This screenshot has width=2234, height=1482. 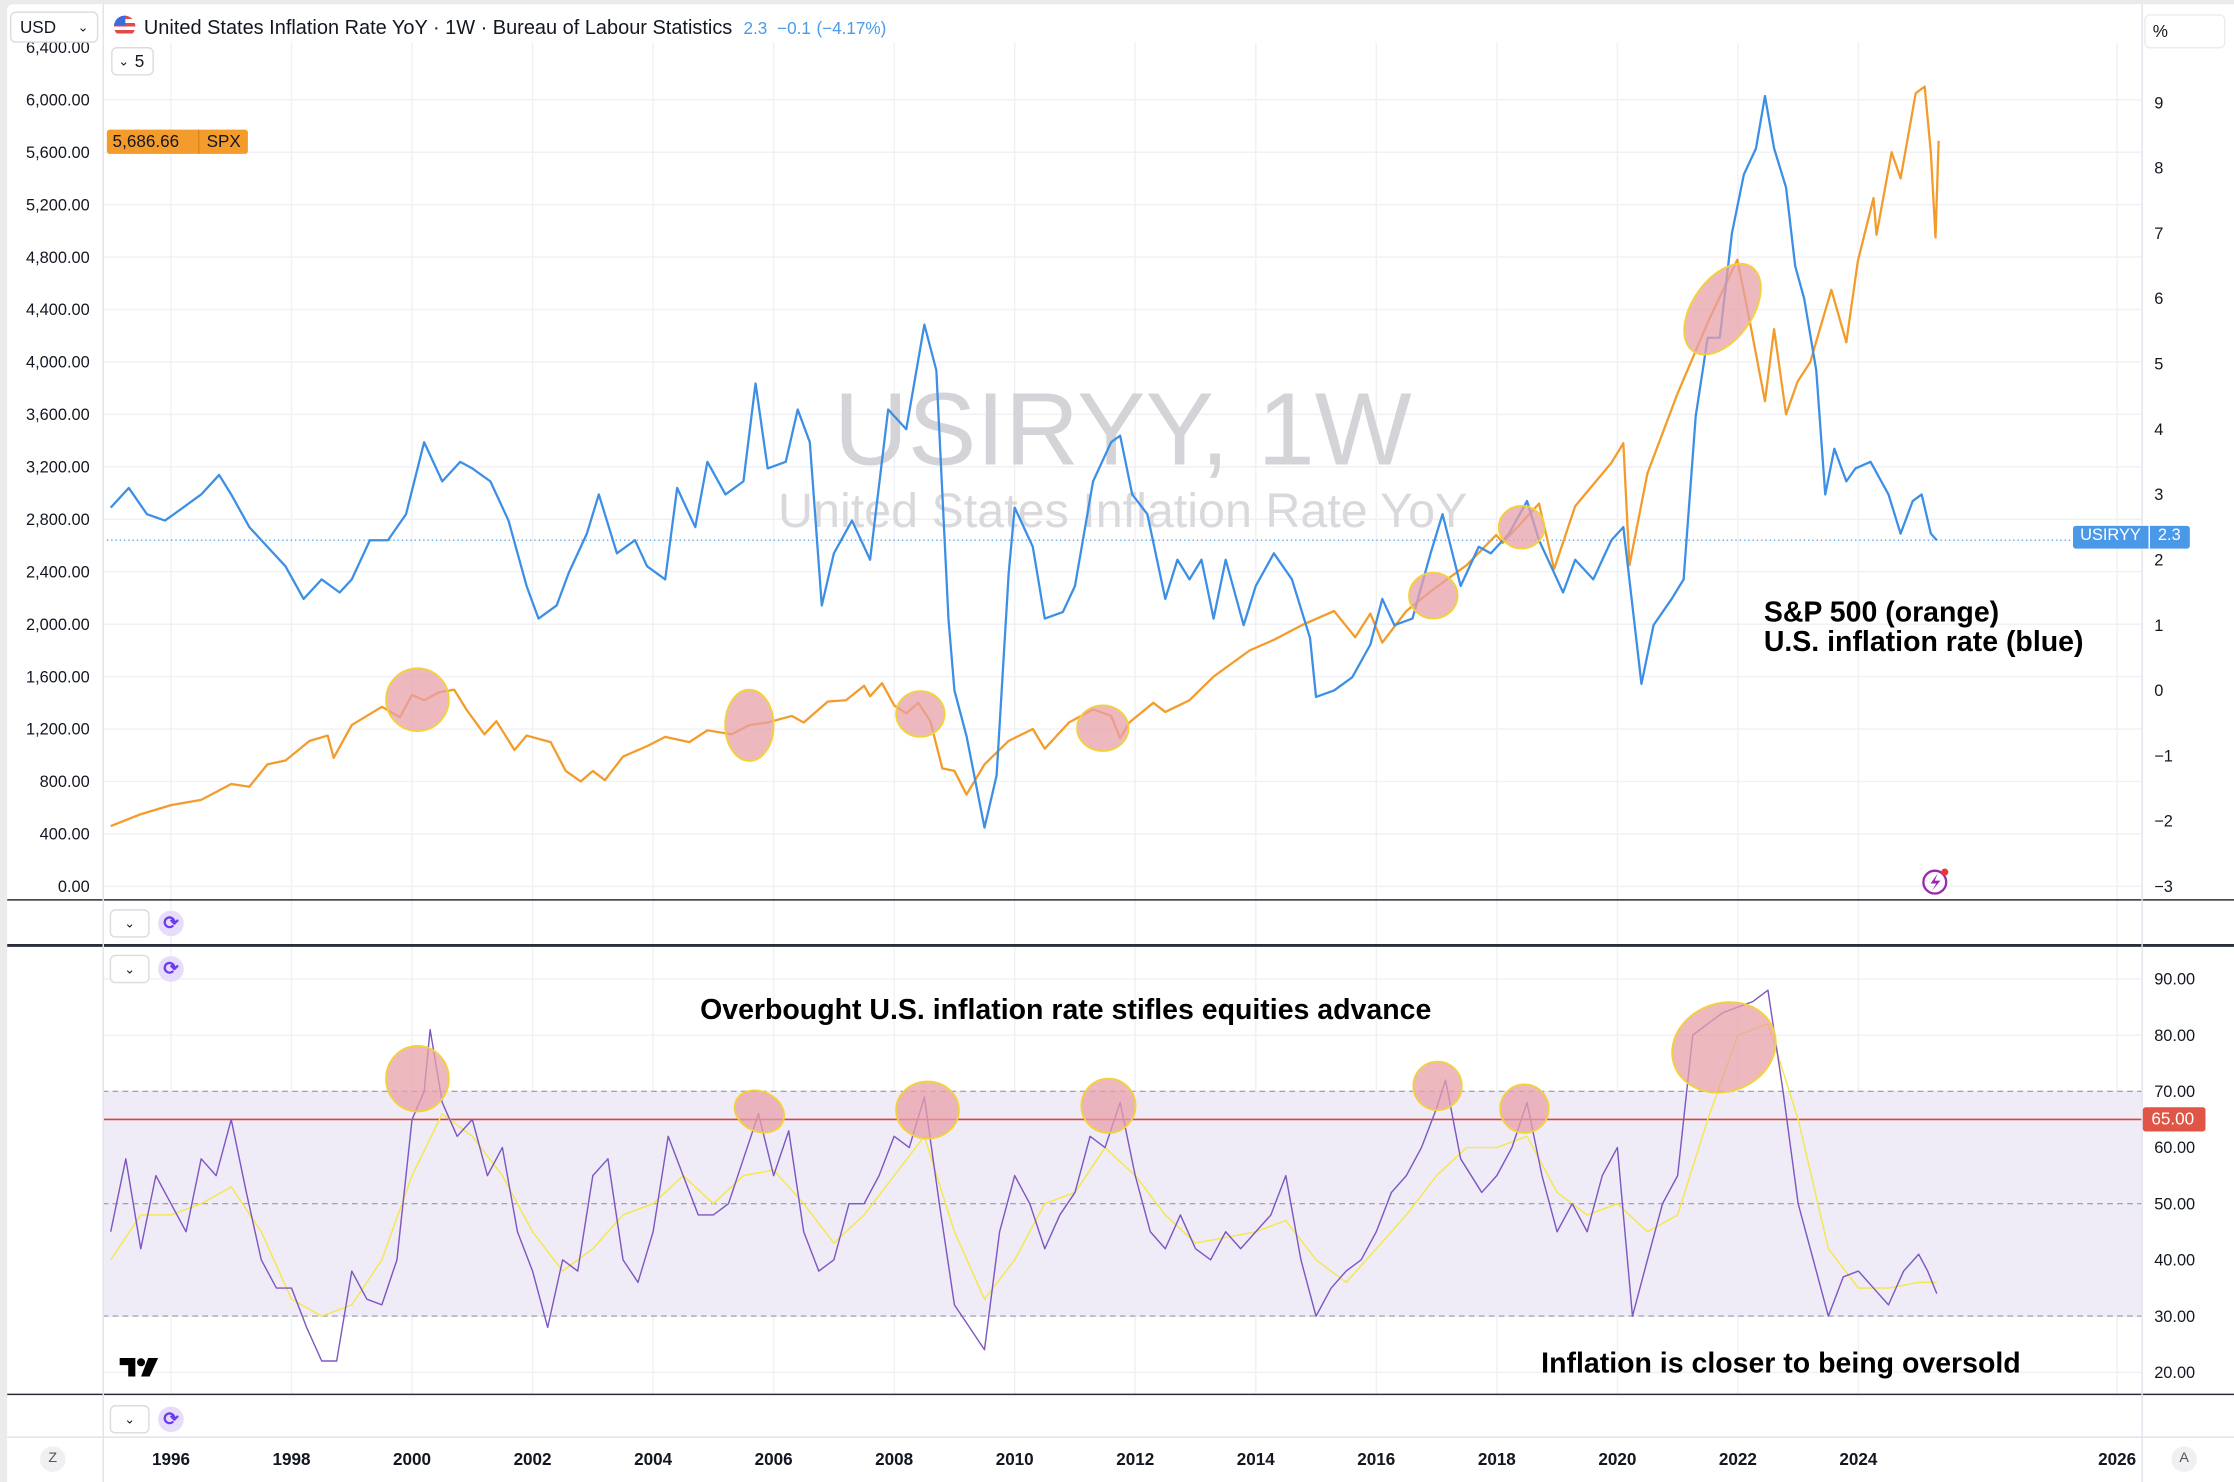 I want to click on last-value: 2.3, so click(x=755, y=28).